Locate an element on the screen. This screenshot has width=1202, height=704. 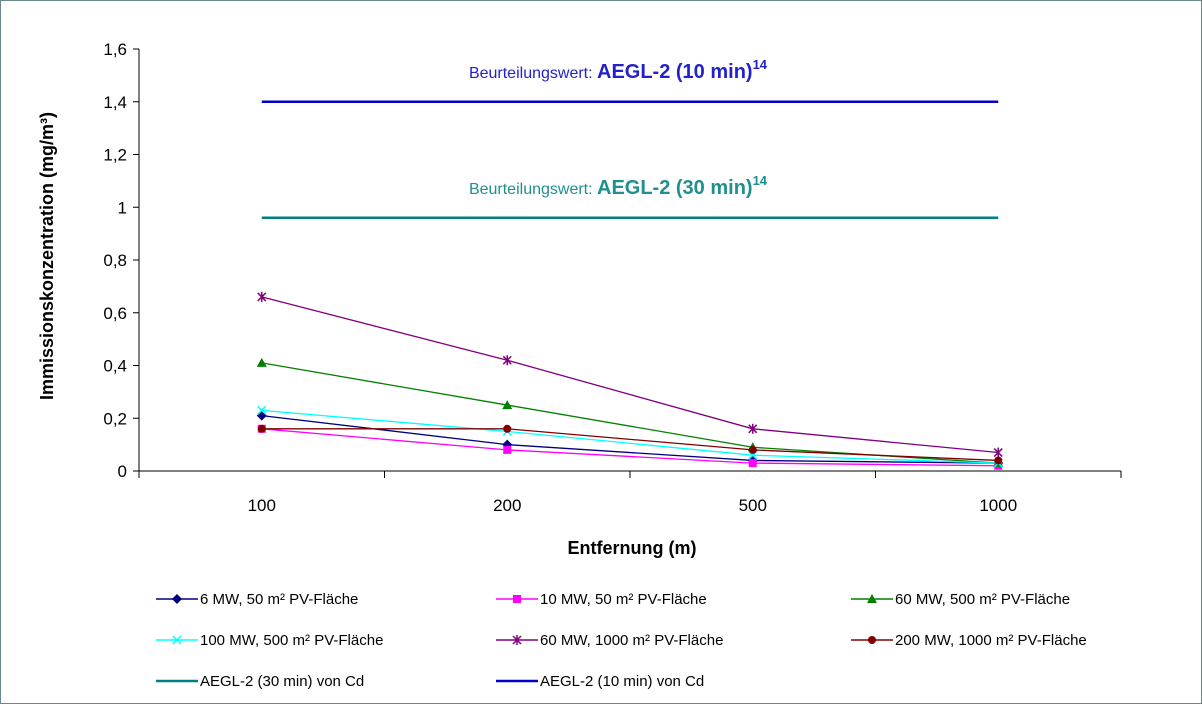
legend-item-6: 200 MW, 1000 m² PV-Fläche is located at coordinates (969, 640).